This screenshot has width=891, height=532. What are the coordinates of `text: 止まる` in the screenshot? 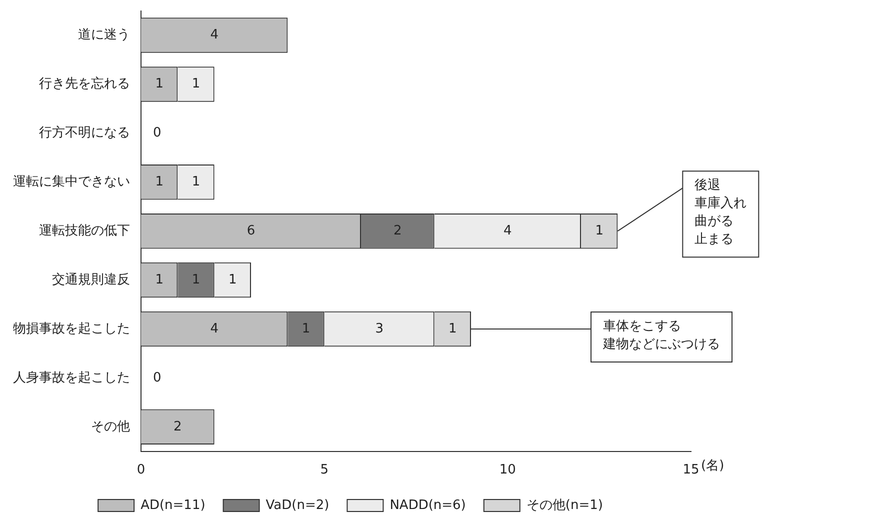 It's located at (714, 239).